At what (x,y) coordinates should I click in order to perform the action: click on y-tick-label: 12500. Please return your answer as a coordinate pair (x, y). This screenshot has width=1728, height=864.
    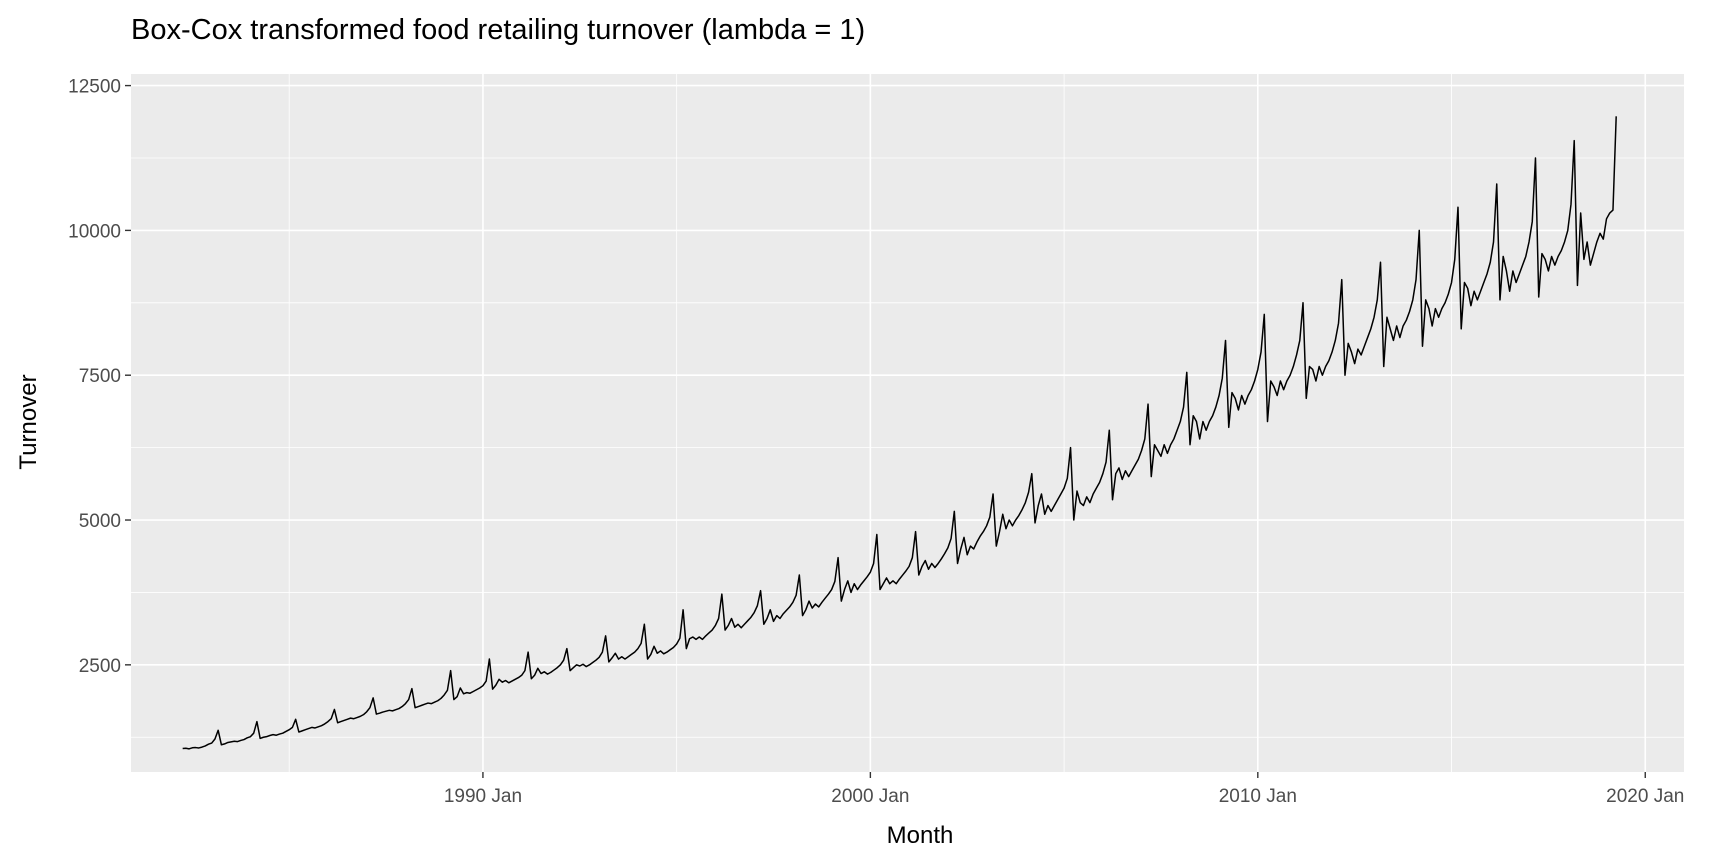
    Looking at the image, I should click on (94, 87).